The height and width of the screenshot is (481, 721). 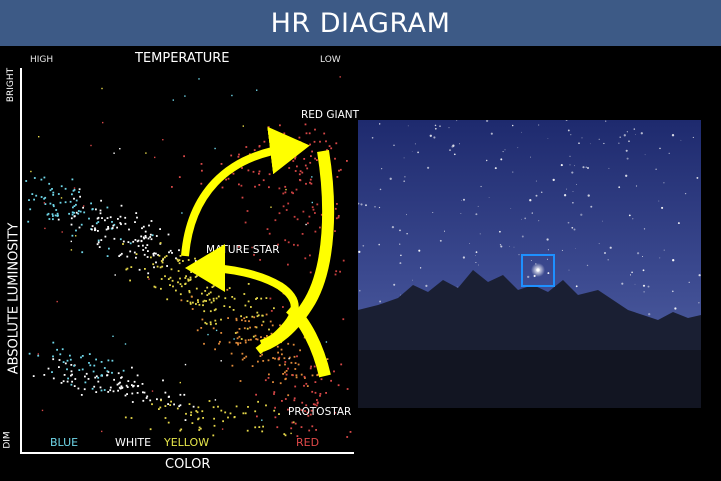 I want to click on color-label-red: RED, so click(x=308, y=442).